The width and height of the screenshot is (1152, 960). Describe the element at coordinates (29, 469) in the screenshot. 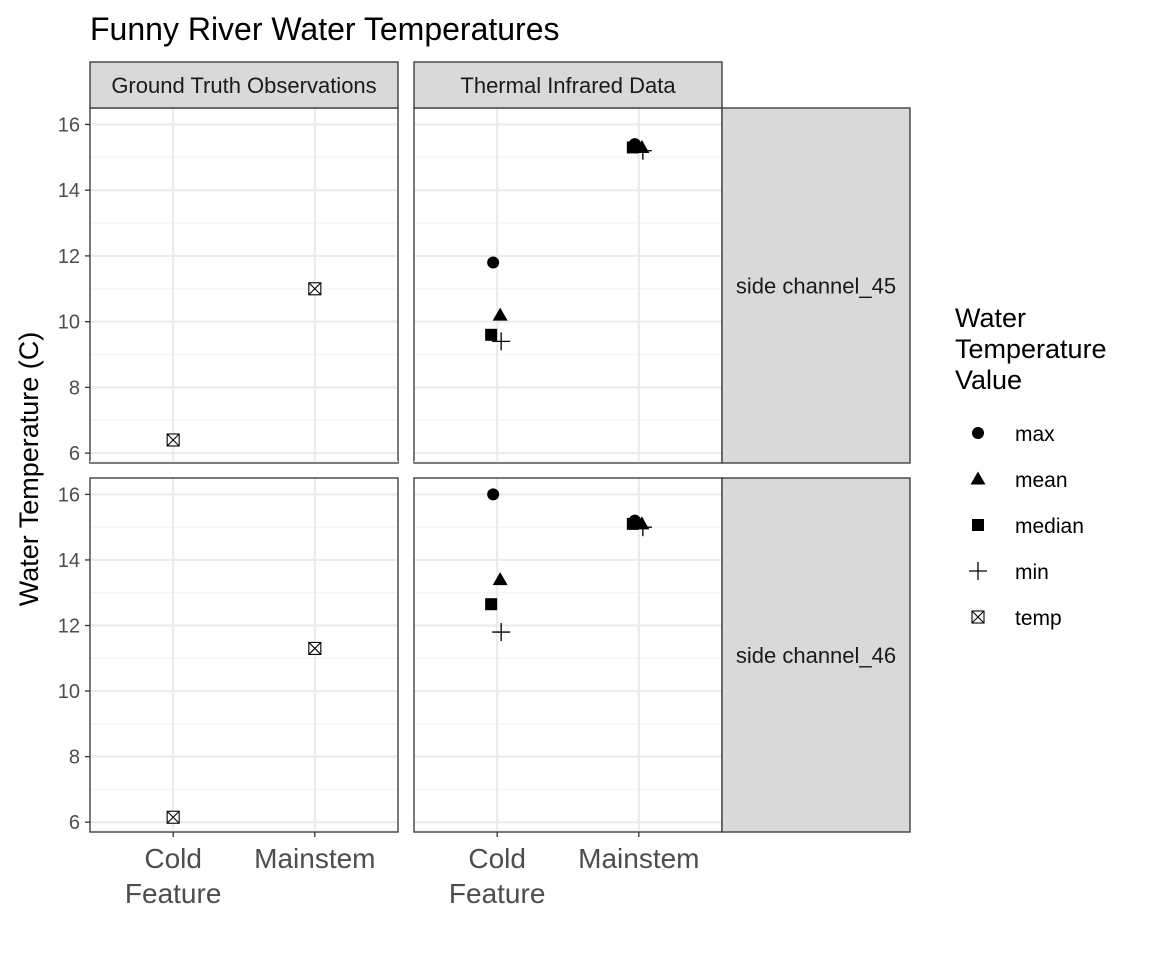

I see `y-axis-title: Water Temperature (C)` at that location.